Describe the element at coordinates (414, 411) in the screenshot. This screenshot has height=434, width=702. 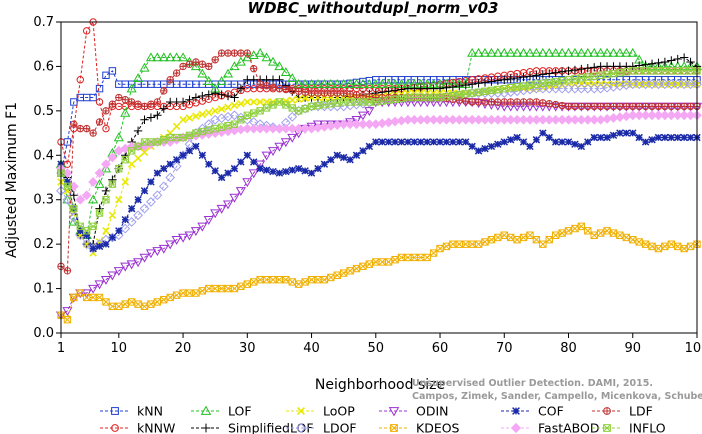
I see `legend-item-odin: ODIN` at that location.